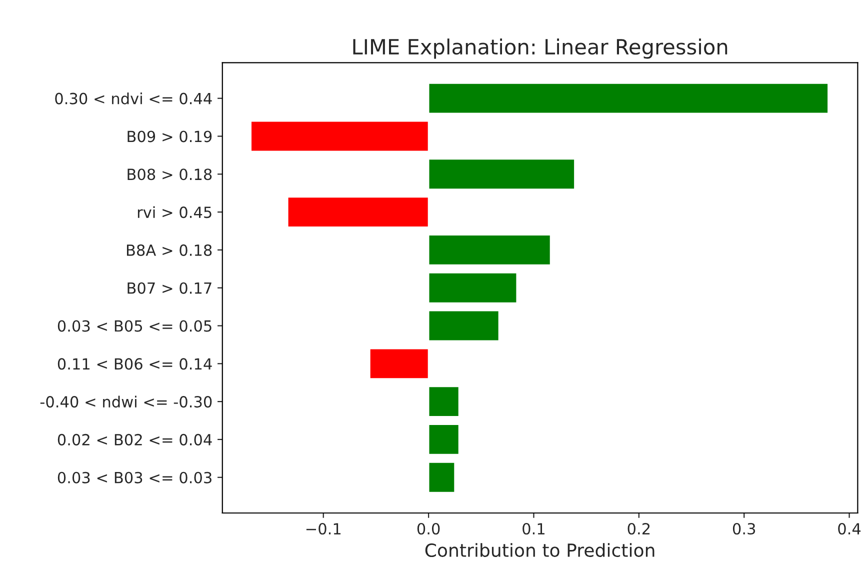 The height and width of the screenshot is (570, 862). Describe the element at coordinates (135, 326) in the screenshot. I see `y-tick-label: 0.03 < B05 <= 0.05` at that location.